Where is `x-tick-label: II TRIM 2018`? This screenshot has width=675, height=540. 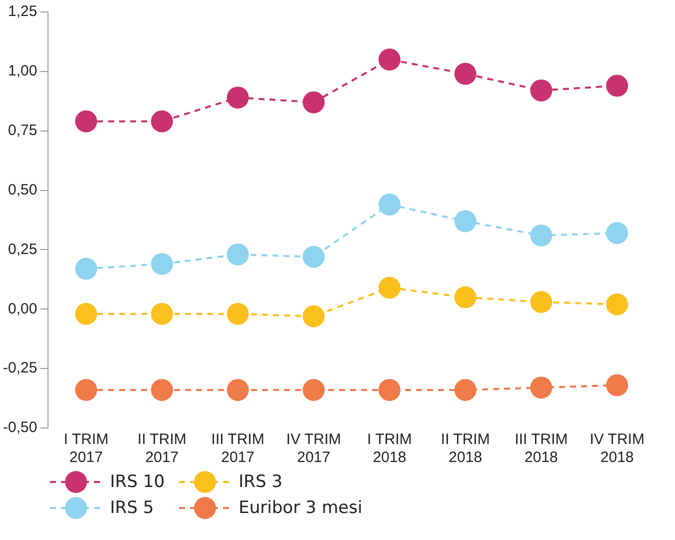
x-tick-label: II TRIM 2018 is located at coordinates (465, 448).